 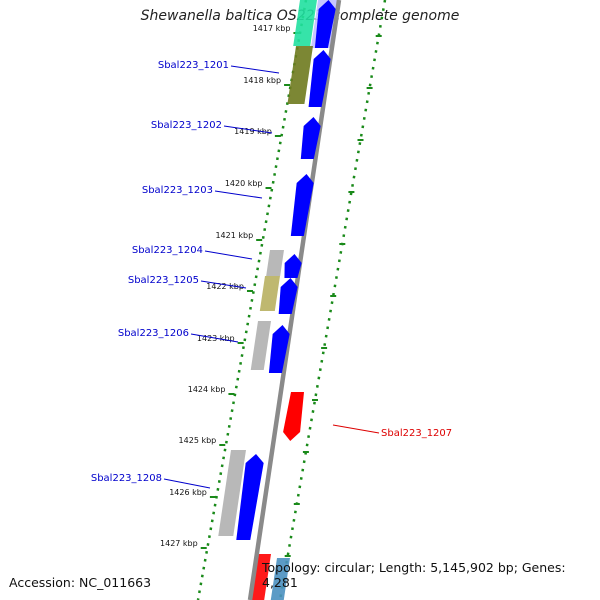 I want to click on kbp-label: 1422 kbp, so click(x=225, y=286).